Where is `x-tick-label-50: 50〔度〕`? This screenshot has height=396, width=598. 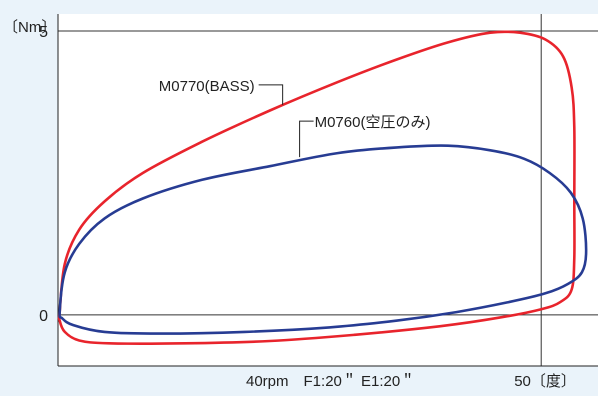
x-tick-label-50: 50〔度〕 is located at coordinates (545, 381).